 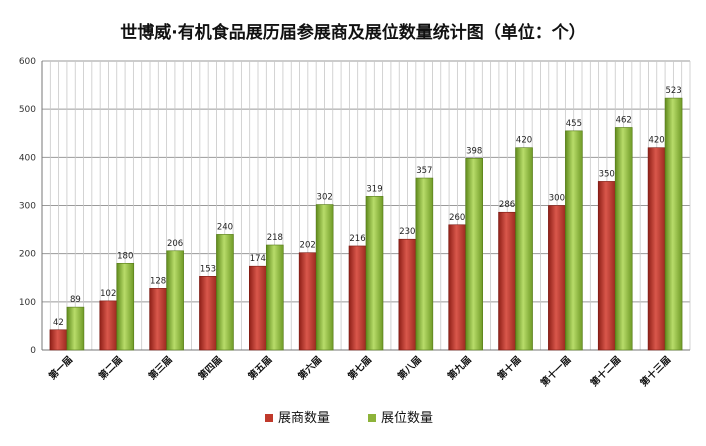 I want to click on category-label: 第十二届, so click(x=605, y=371).